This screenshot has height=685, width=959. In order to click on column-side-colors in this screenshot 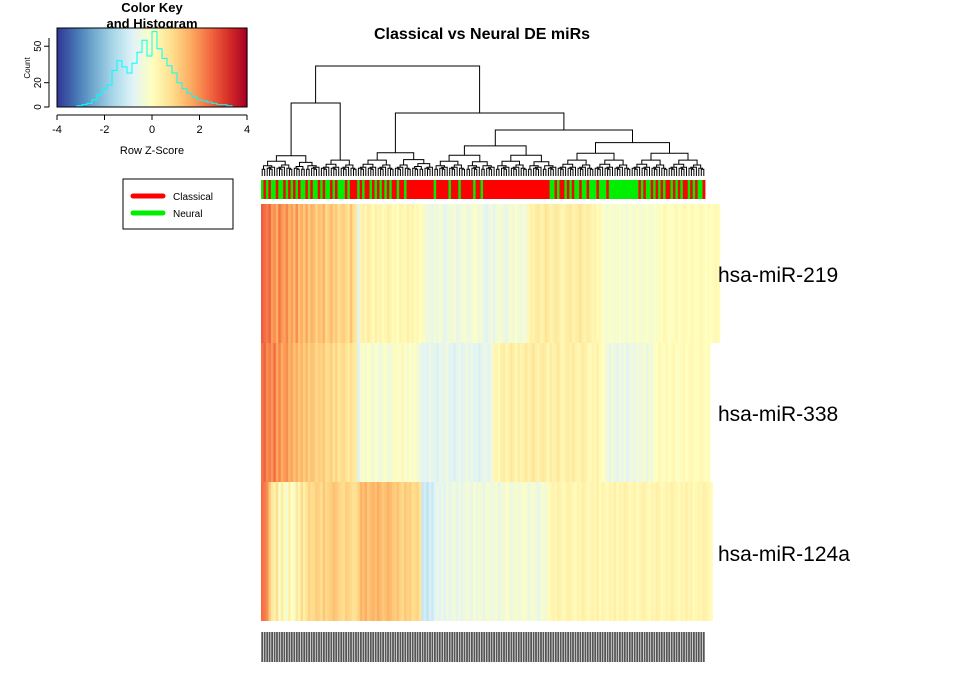, I will do `click(483, 189)`.